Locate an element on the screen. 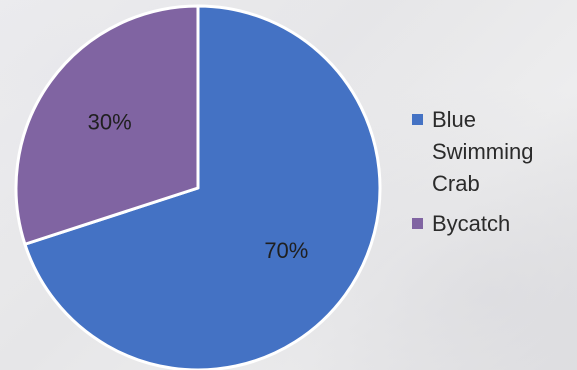 This screenshot has height=370, width=577. legend-swatch-blue-swimming-crab is located at coordinates (417, 119).